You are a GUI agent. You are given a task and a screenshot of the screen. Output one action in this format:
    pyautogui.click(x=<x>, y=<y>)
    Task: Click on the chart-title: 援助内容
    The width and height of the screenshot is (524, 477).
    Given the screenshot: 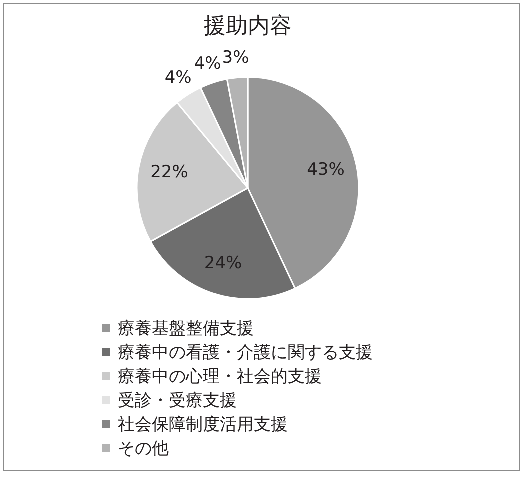 What is the action you would take?
    pyautogui.click(x=248, y=26)
    